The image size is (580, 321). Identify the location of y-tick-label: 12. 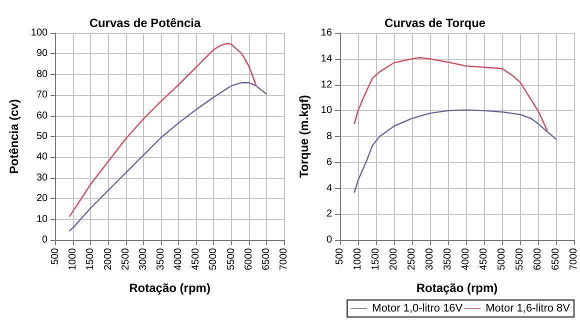
(326, 84).